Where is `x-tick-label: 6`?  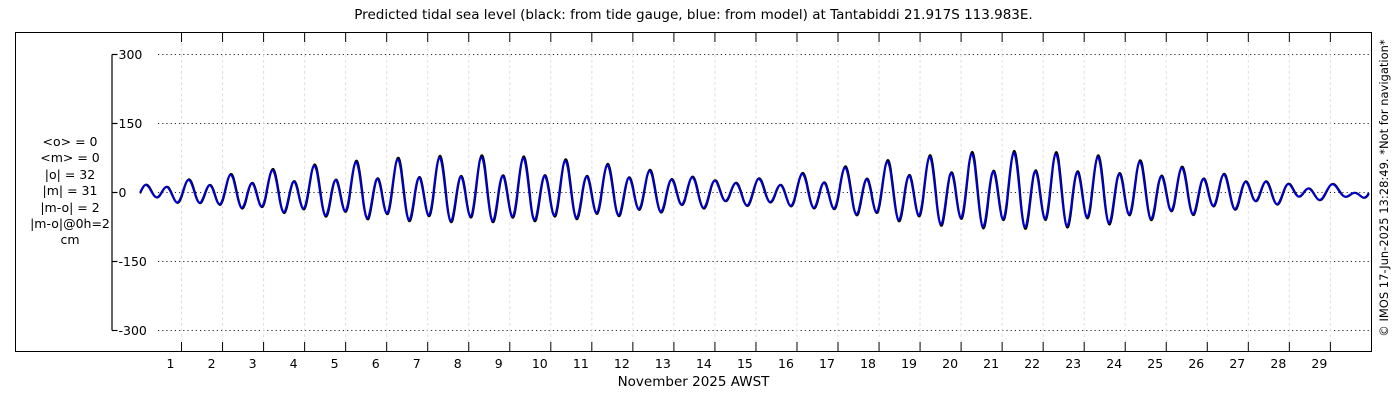 x-tick-label: 6 is located at coordinates (375, 363).